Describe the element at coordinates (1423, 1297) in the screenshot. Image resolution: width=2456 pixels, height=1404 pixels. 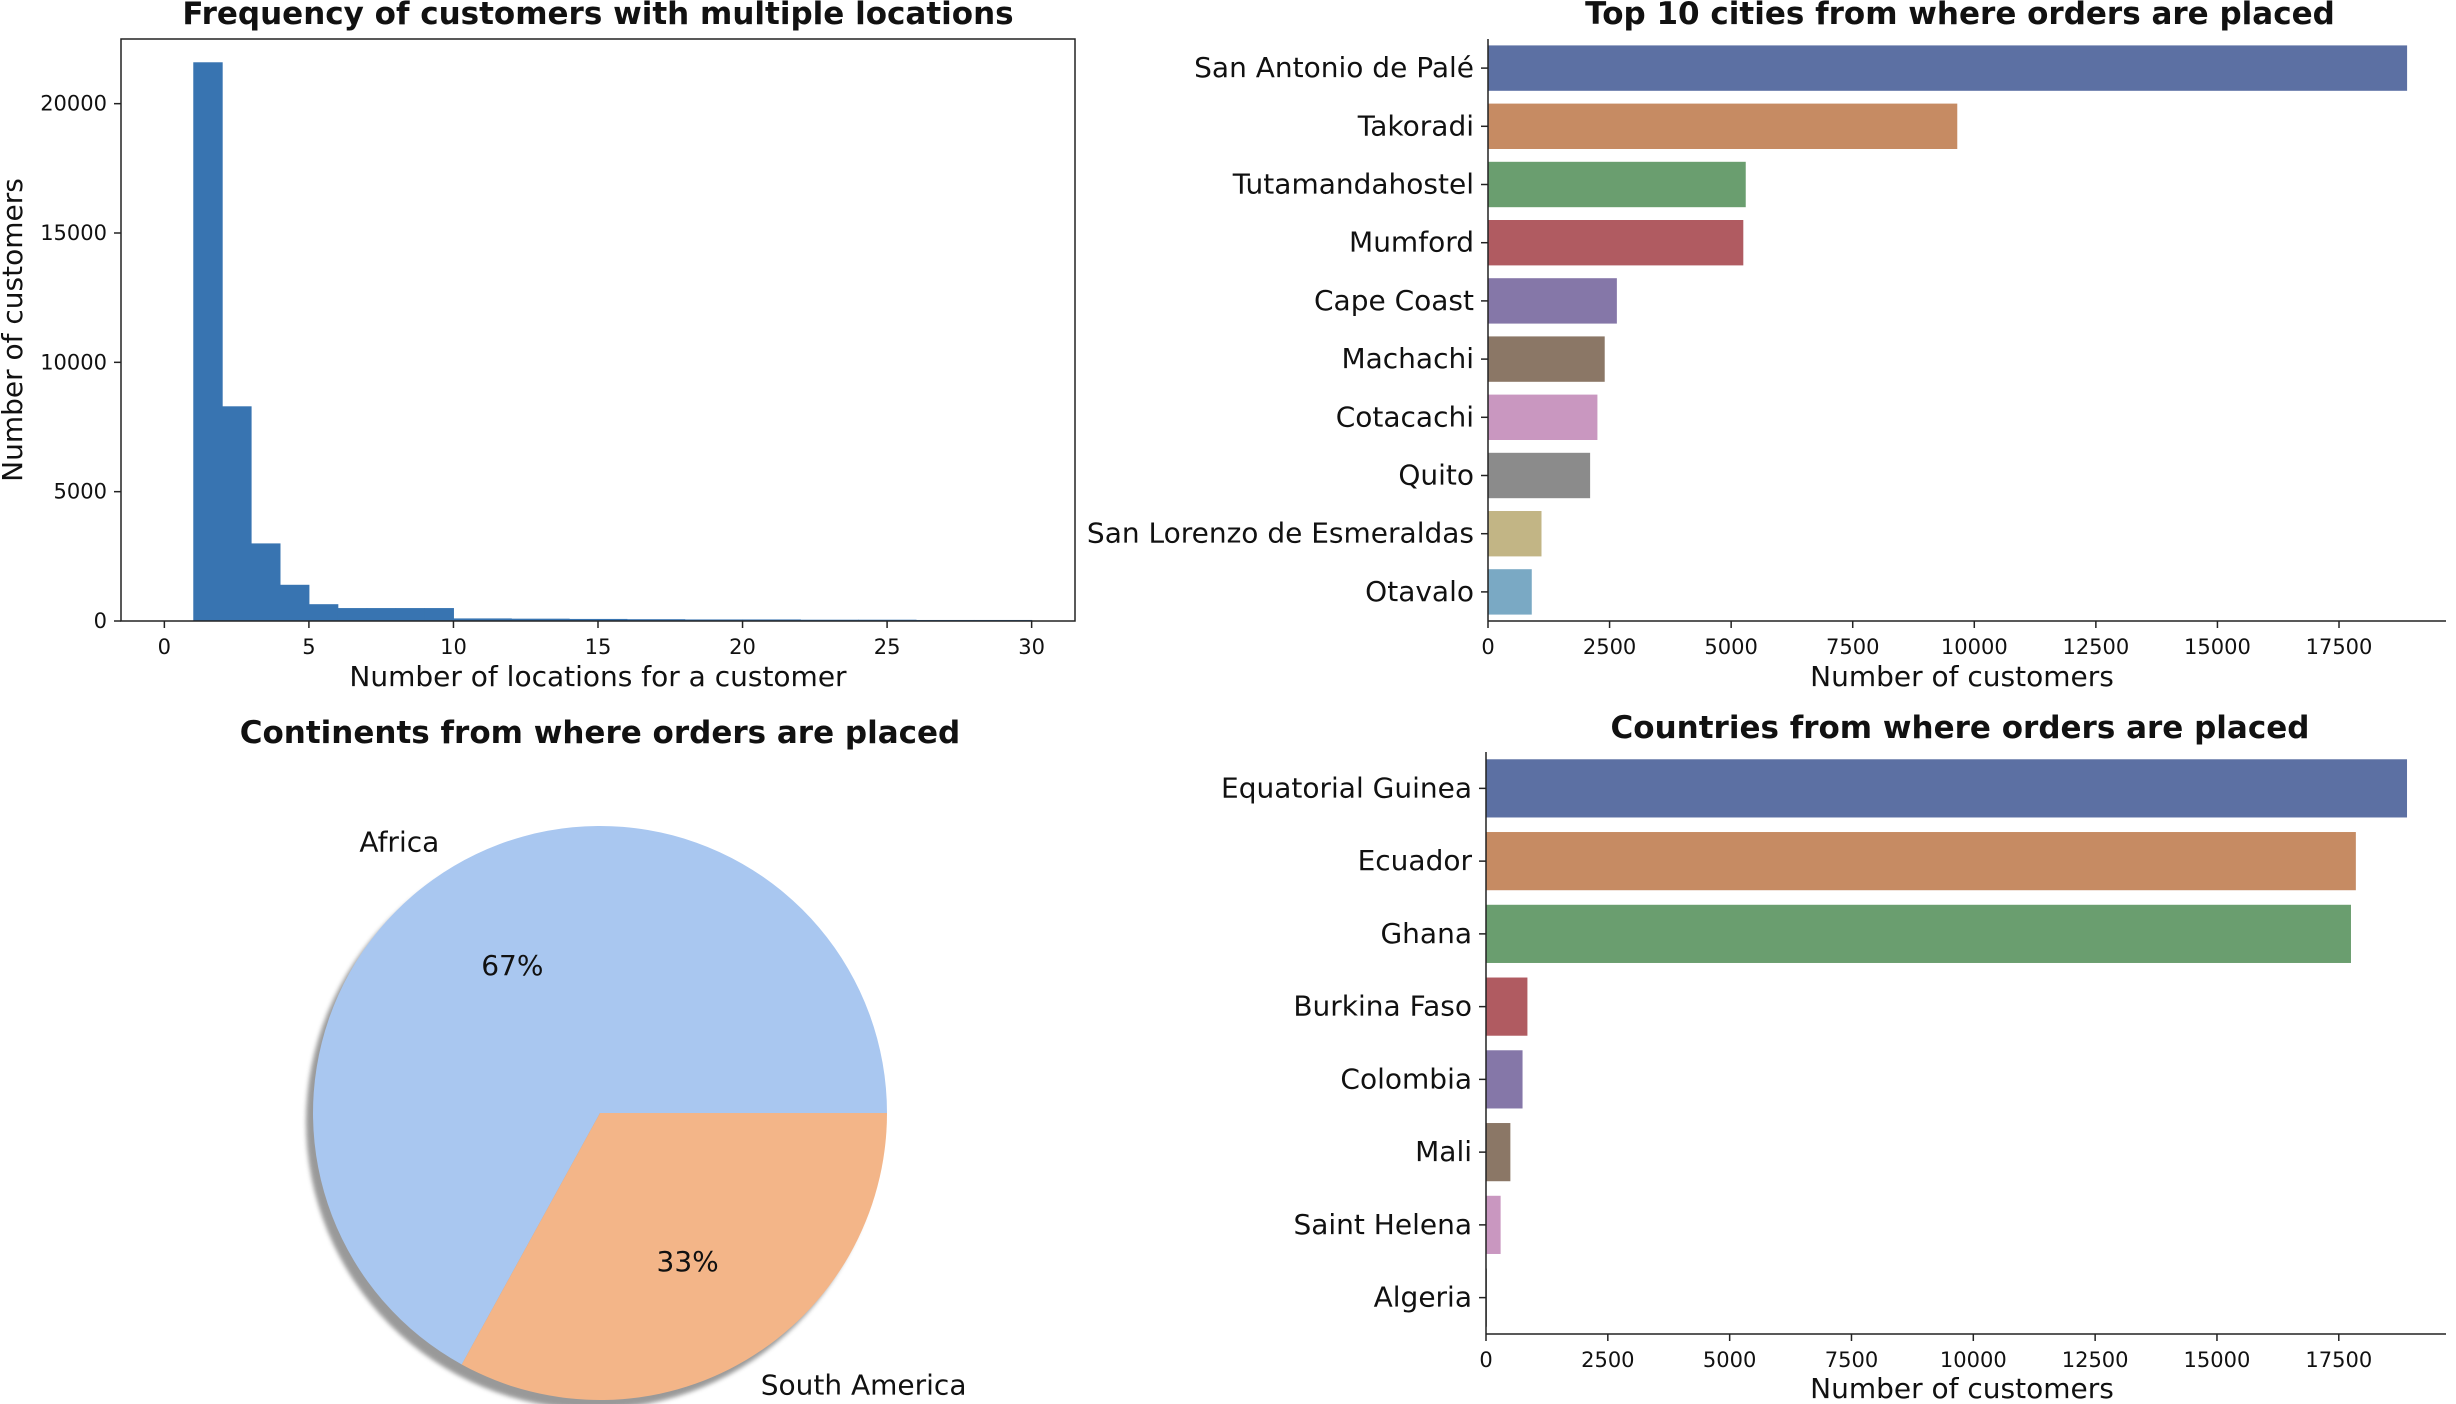
I see `countries-category-label: Algeria` at that location.